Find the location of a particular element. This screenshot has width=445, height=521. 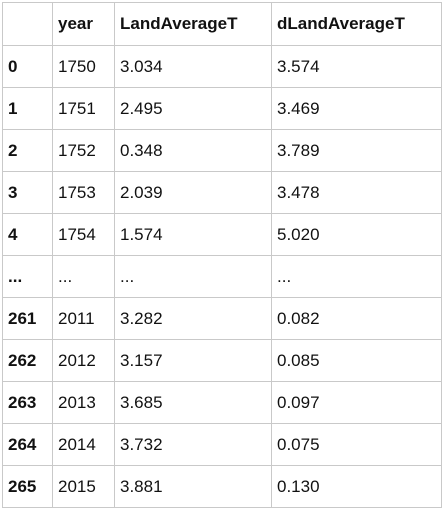

d-land-average-t-cell: 3.469 is located at coordinates (356, 108).